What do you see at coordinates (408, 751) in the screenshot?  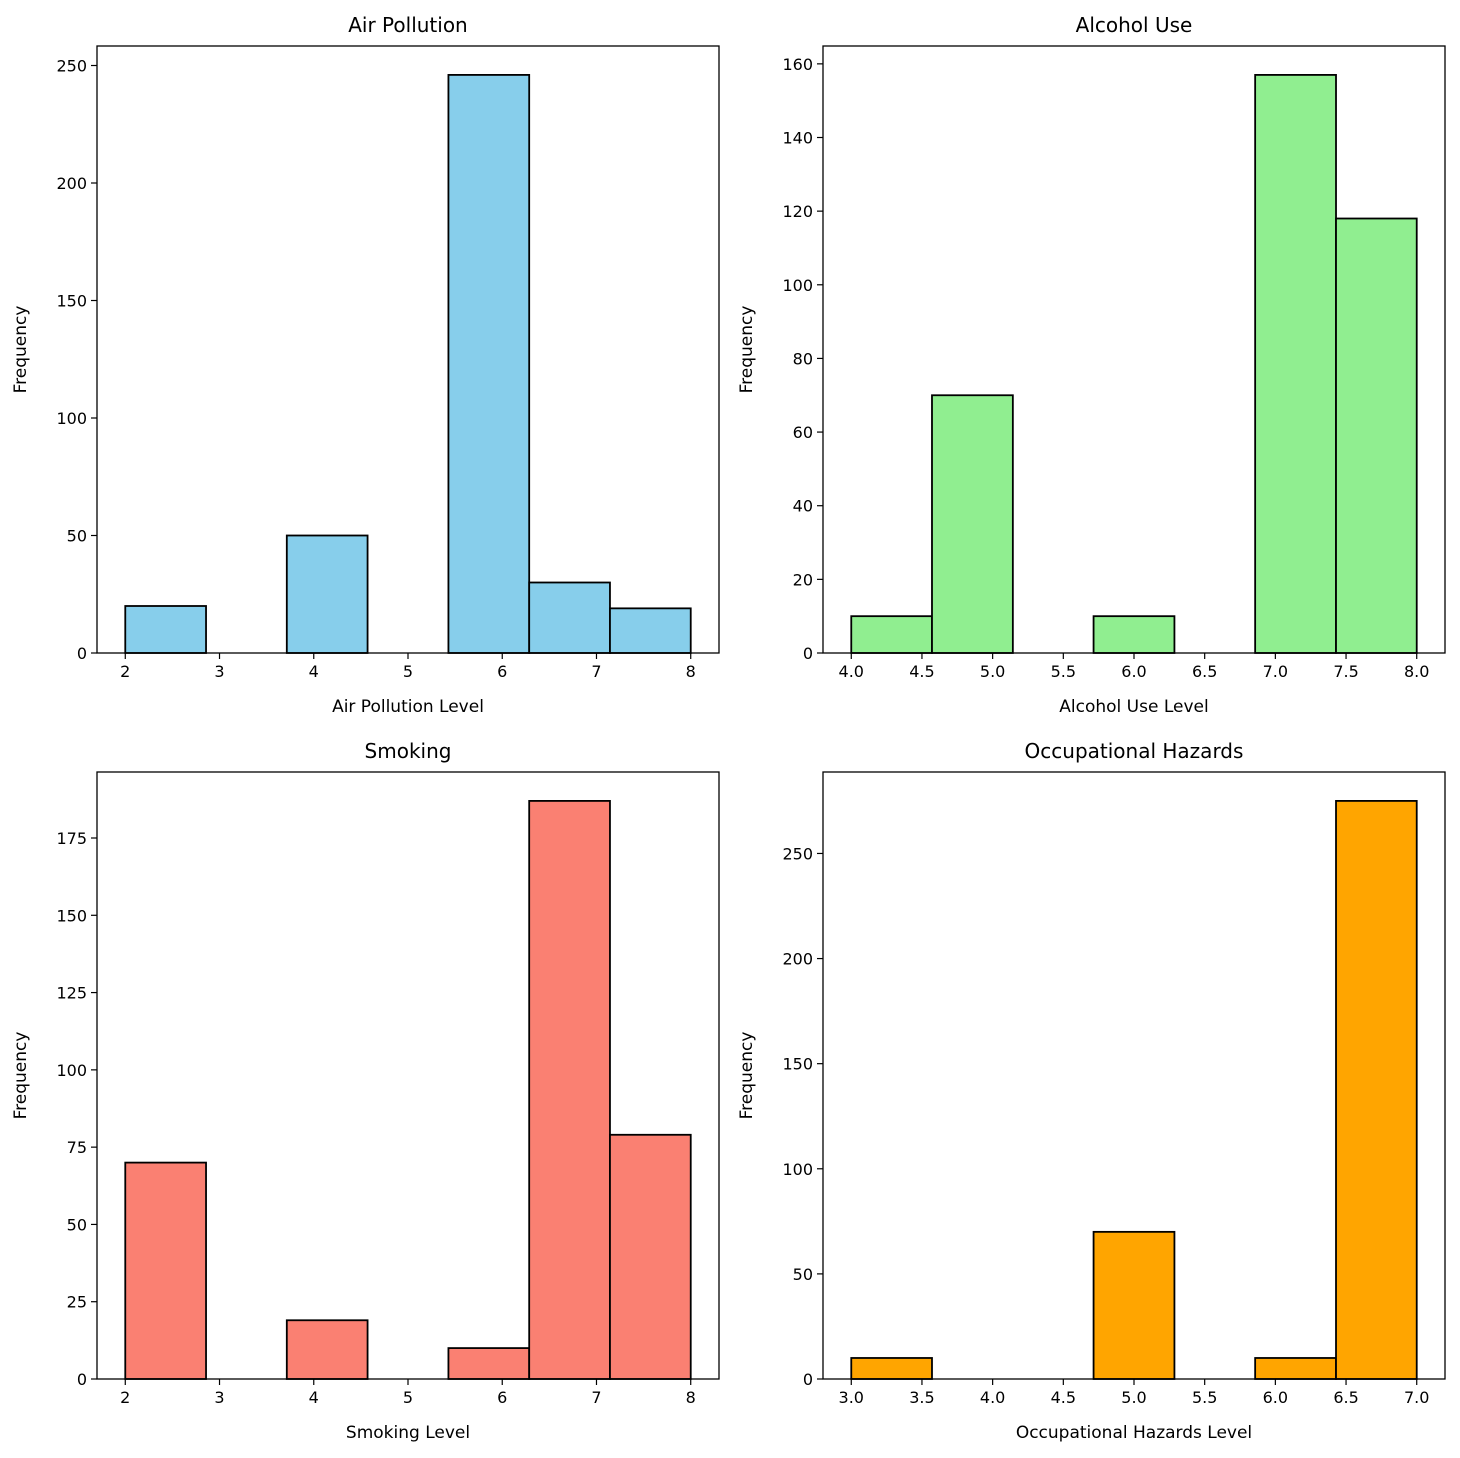 I see `subplot-title: Smoking` at bounding box center [408, 751].